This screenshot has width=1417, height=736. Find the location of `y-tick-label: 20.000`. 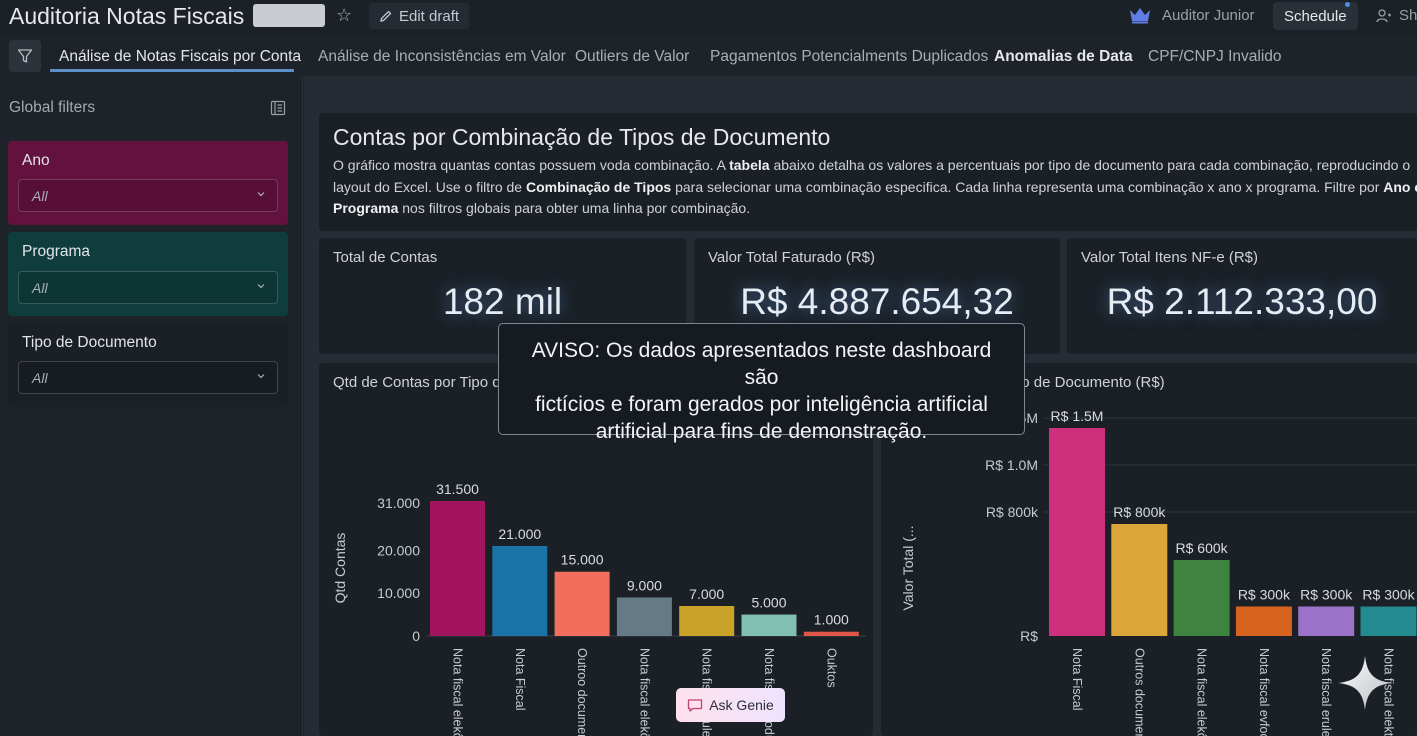

y-tick-label: 20.000 is located at coordinates (398, 550).